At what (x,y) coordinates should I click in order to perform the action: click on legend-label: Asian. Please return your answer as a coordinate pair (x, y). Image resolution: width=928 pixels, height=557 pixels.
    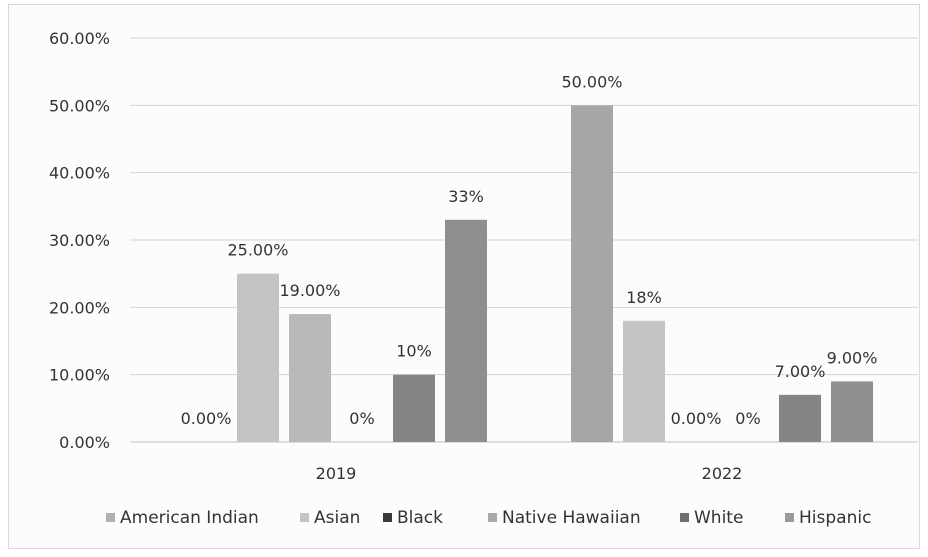
    Looking at the image, I should click on (337, 518).